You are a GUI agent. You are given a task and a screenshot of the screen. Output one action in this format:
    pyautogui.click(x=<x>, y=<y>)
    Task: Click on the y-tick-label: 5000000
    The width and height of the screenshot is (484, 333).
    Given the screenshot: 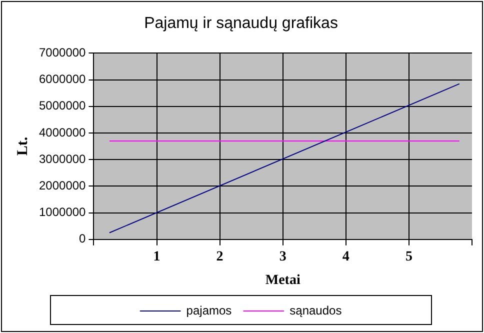 What is the action you would take?
    pyautogui.click(x=62, y=105)
    